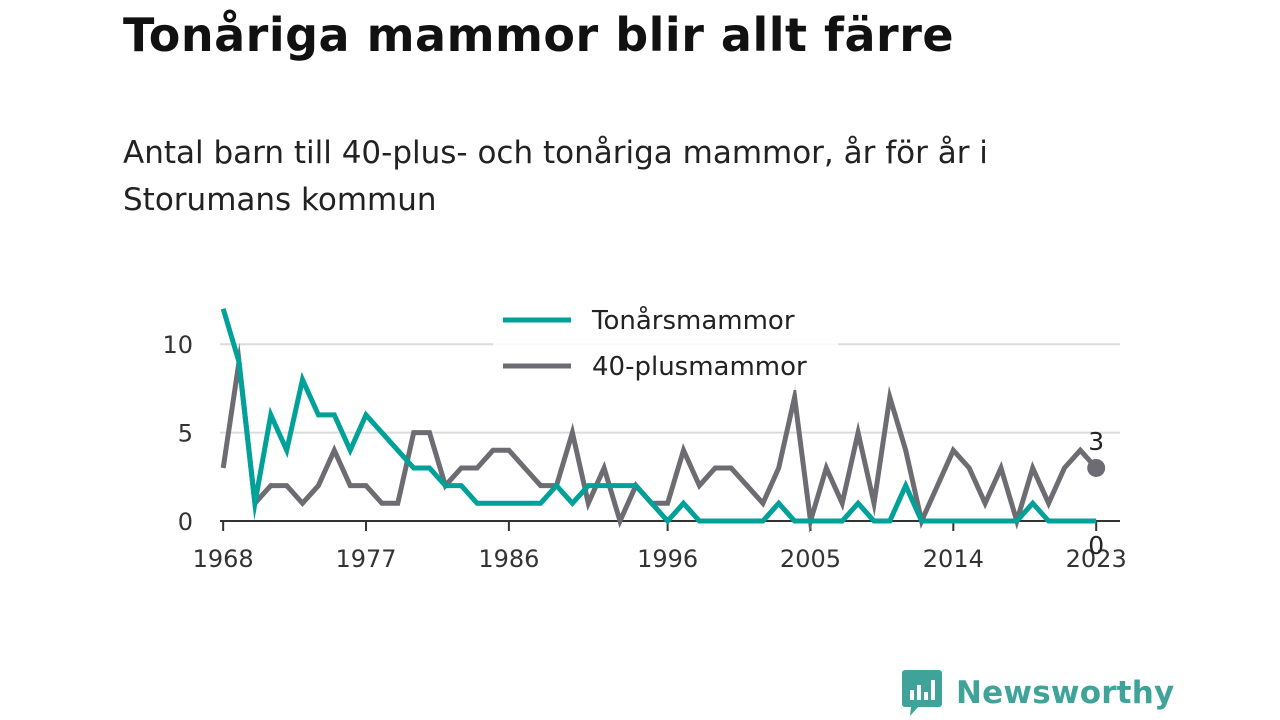 The width and height of the screenshot is (1280, 720). I want to click on y-tick-label: 0, so click(185, 522).